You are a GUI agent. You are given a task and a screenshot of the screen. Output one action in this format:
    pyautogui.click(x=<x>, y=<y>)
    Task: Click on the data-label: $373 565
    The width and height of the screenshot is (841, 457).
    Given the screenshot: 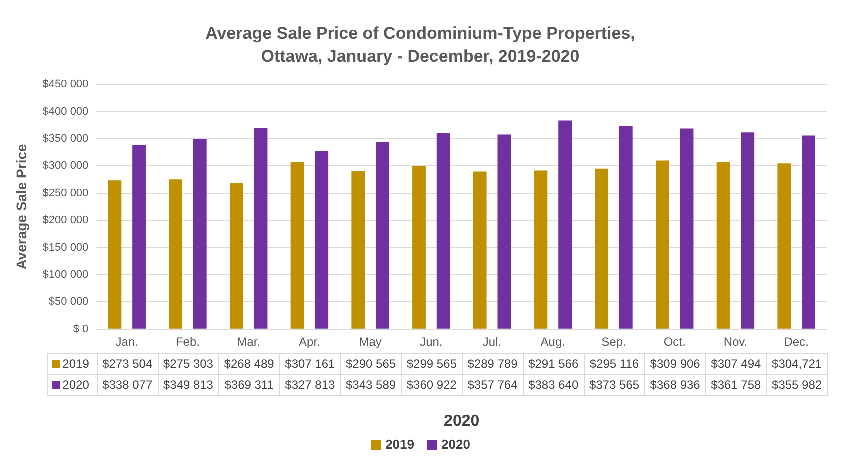 What is the action you would take?
    pyautogui.click(x=614, y=385)
    